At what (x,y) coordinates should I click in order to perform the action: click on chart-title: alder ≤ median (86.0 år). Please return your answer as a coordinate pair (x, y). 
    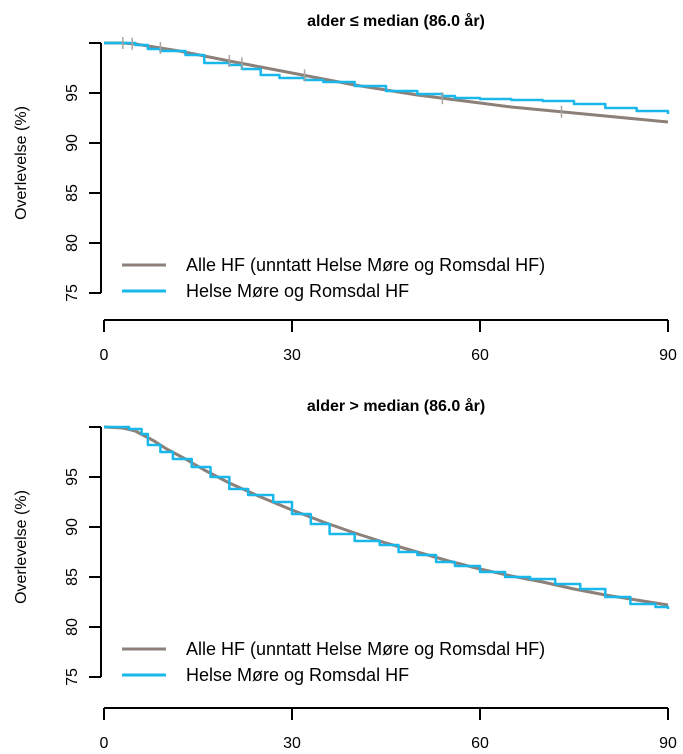
    Looking at the image, I should click on (396, 21).